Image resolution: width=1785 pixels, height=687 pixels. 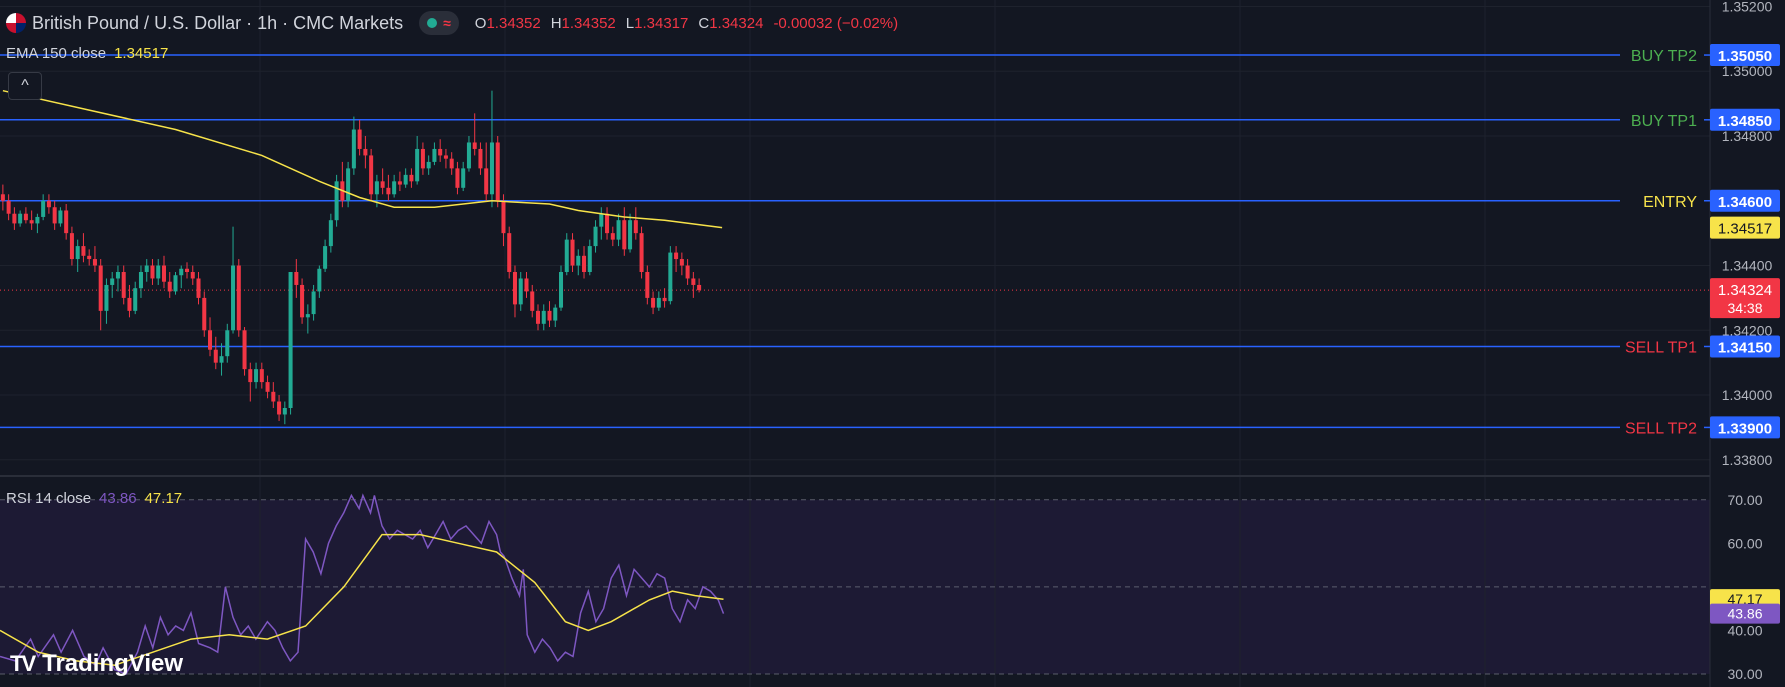 I want to click on tradingview-logo-text: TradingView, so click(x=113, y=663).